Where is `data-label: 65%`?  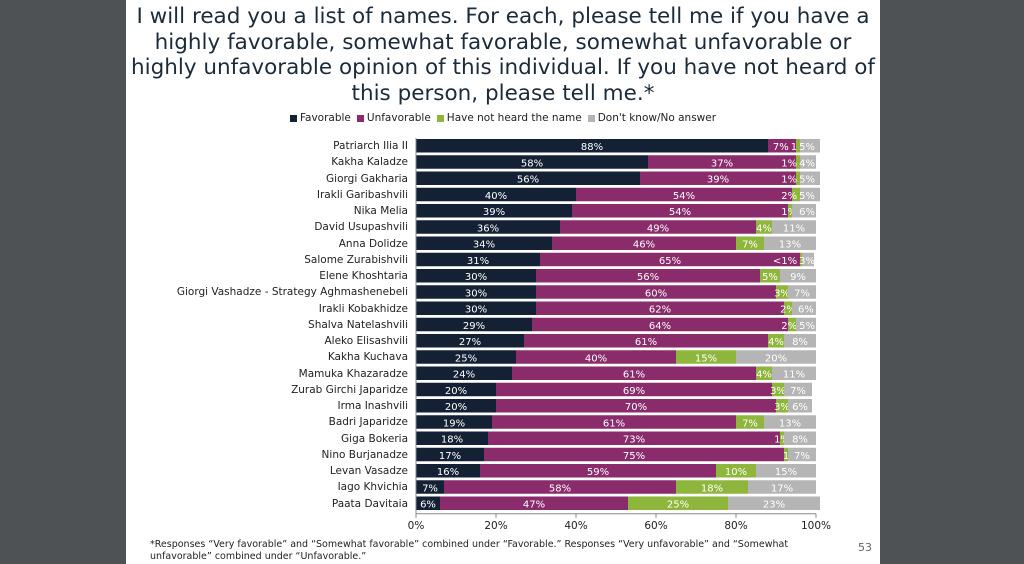 data-label: 65% is located at coordinates (670, 261).